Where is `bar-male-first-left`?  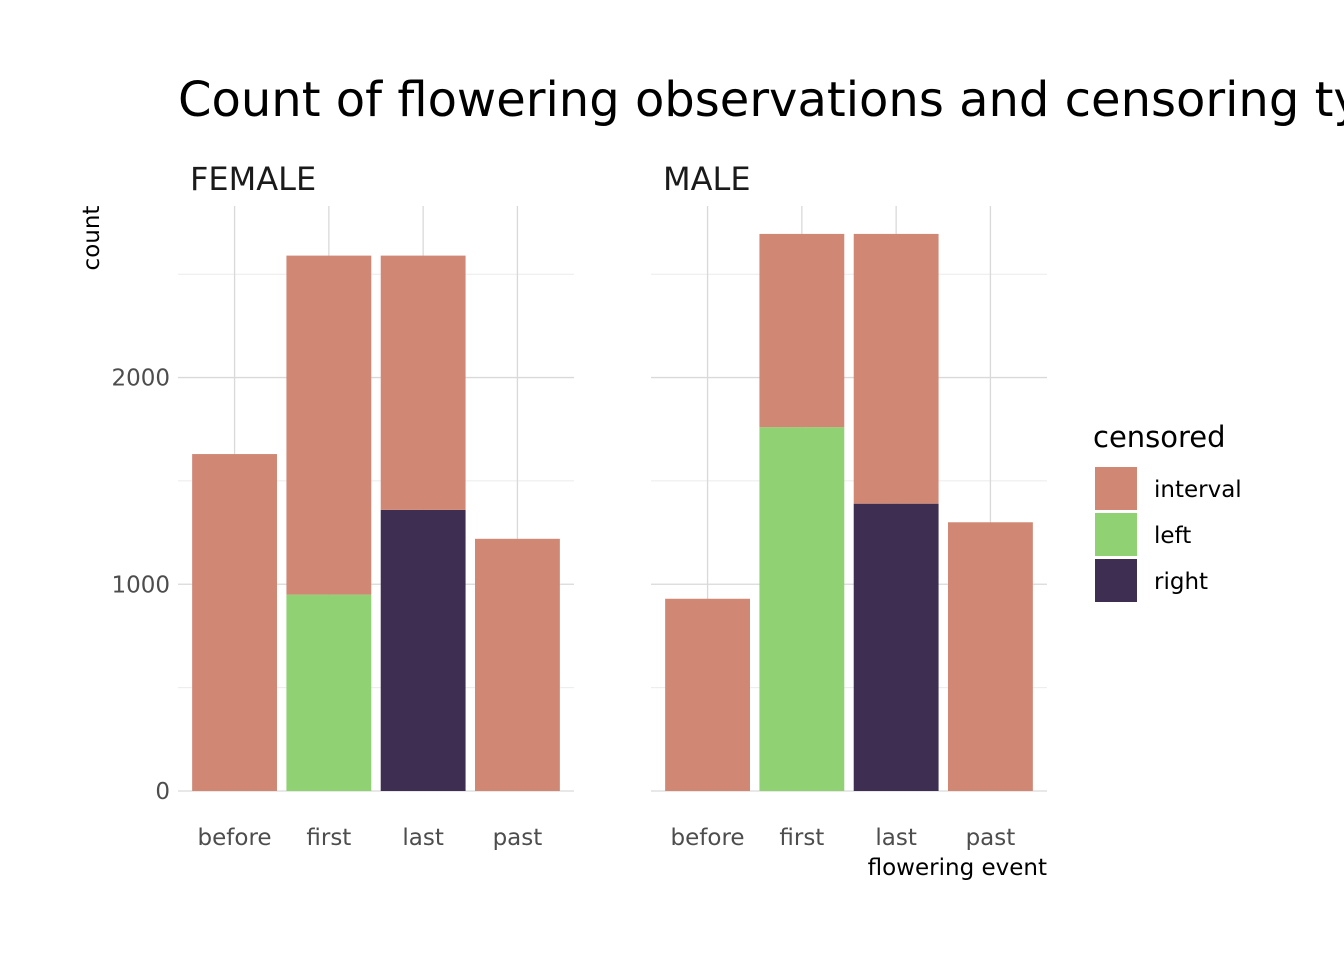 bar-male-first-left is located at coordinates (802, 609).